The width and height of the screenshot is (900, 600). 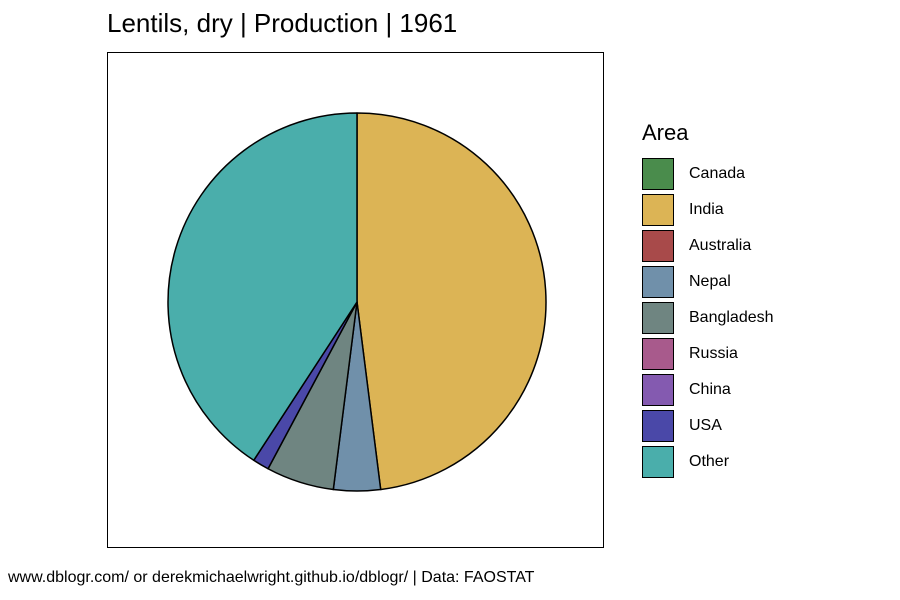 I want to click on legend-item-nepal: Nepal, so click(x=708, y=282).